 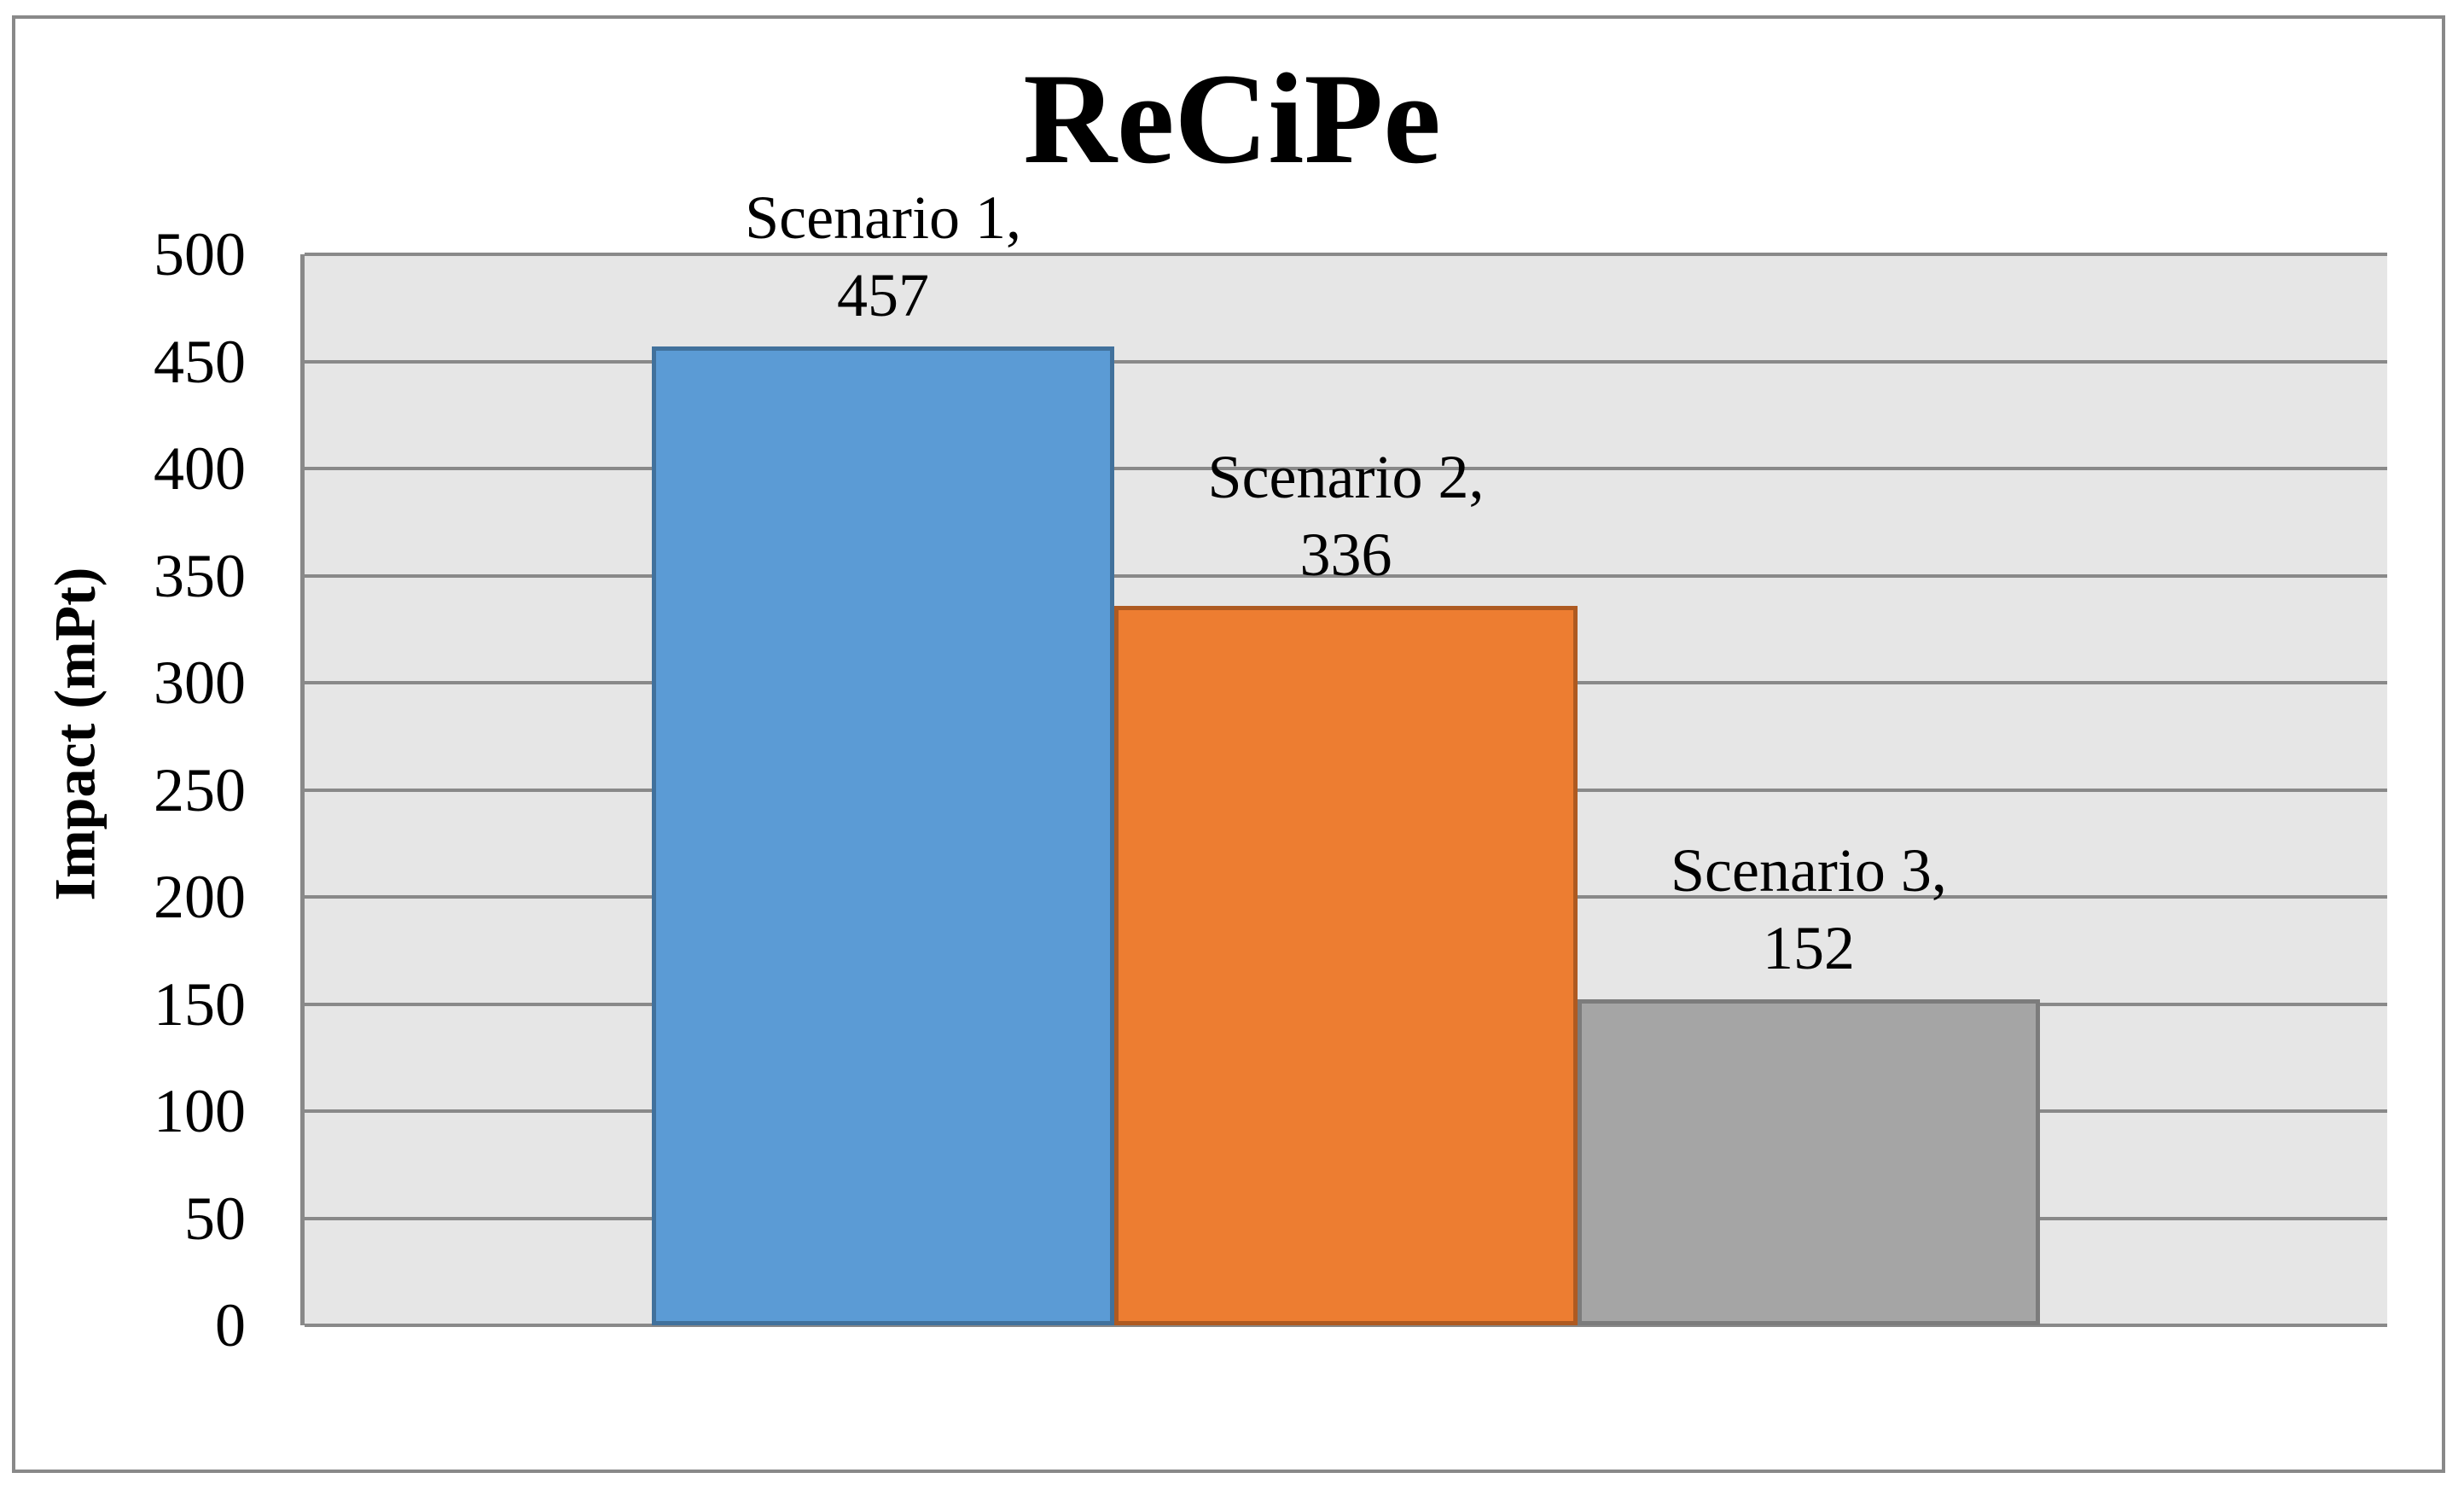 What do you see at coordinates (200, 789) in the screenshot?
I see `y-tick-label-250: 250` at bounding box center [200, 789].